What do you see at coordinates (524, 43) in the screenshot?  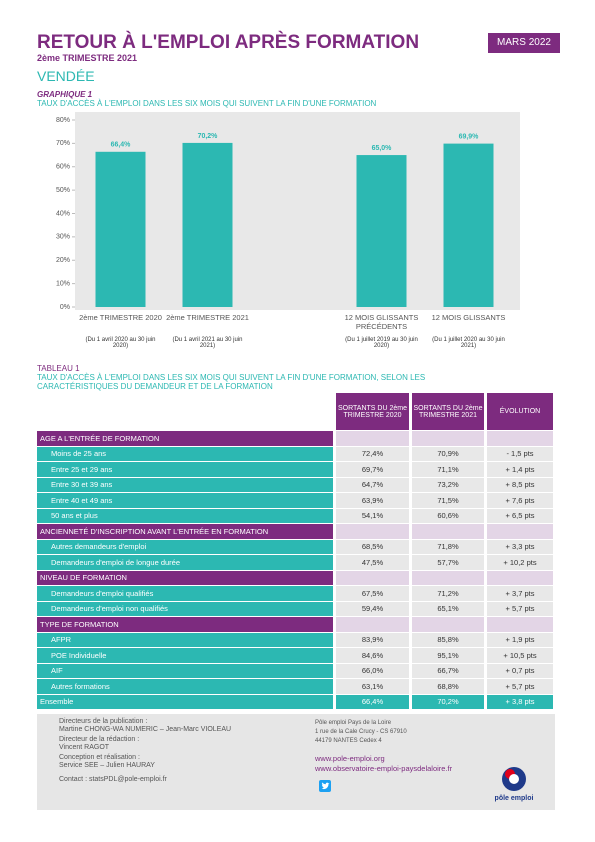 I see `date-badge: MARS 2022` at bounding box center [524, 43].